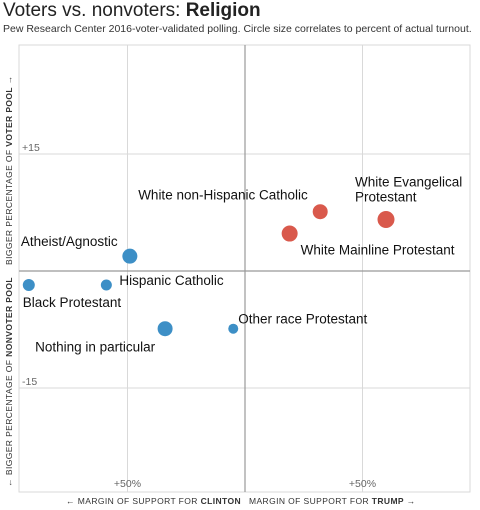 This screenshot has width=480, height=510. Describe the element at coordinates (29, 382) in the screenshot. I see `y-tick-label: -15` at that location.